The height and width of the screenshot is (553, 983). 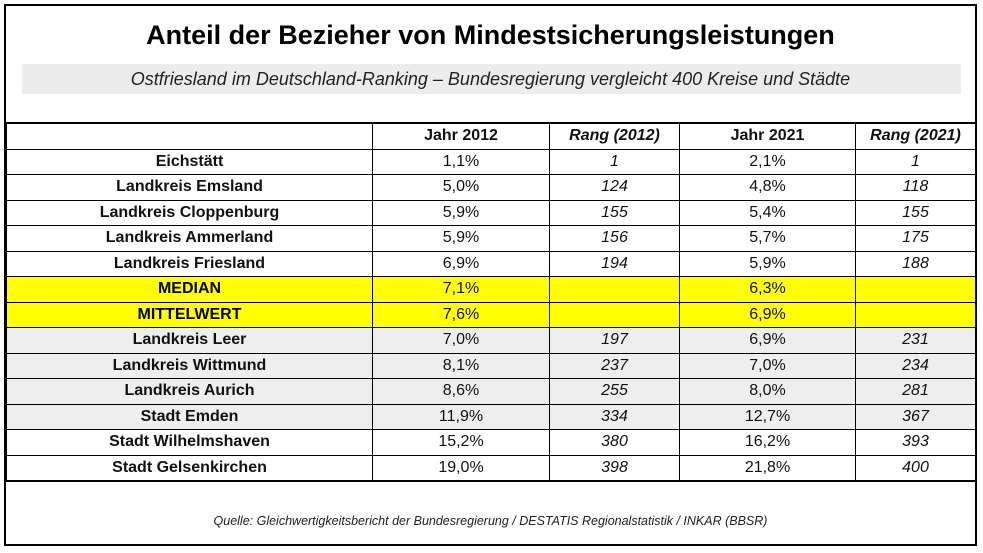 I want to click on cell-jahr-2021: 12,7%, so click(x=767, y=416).